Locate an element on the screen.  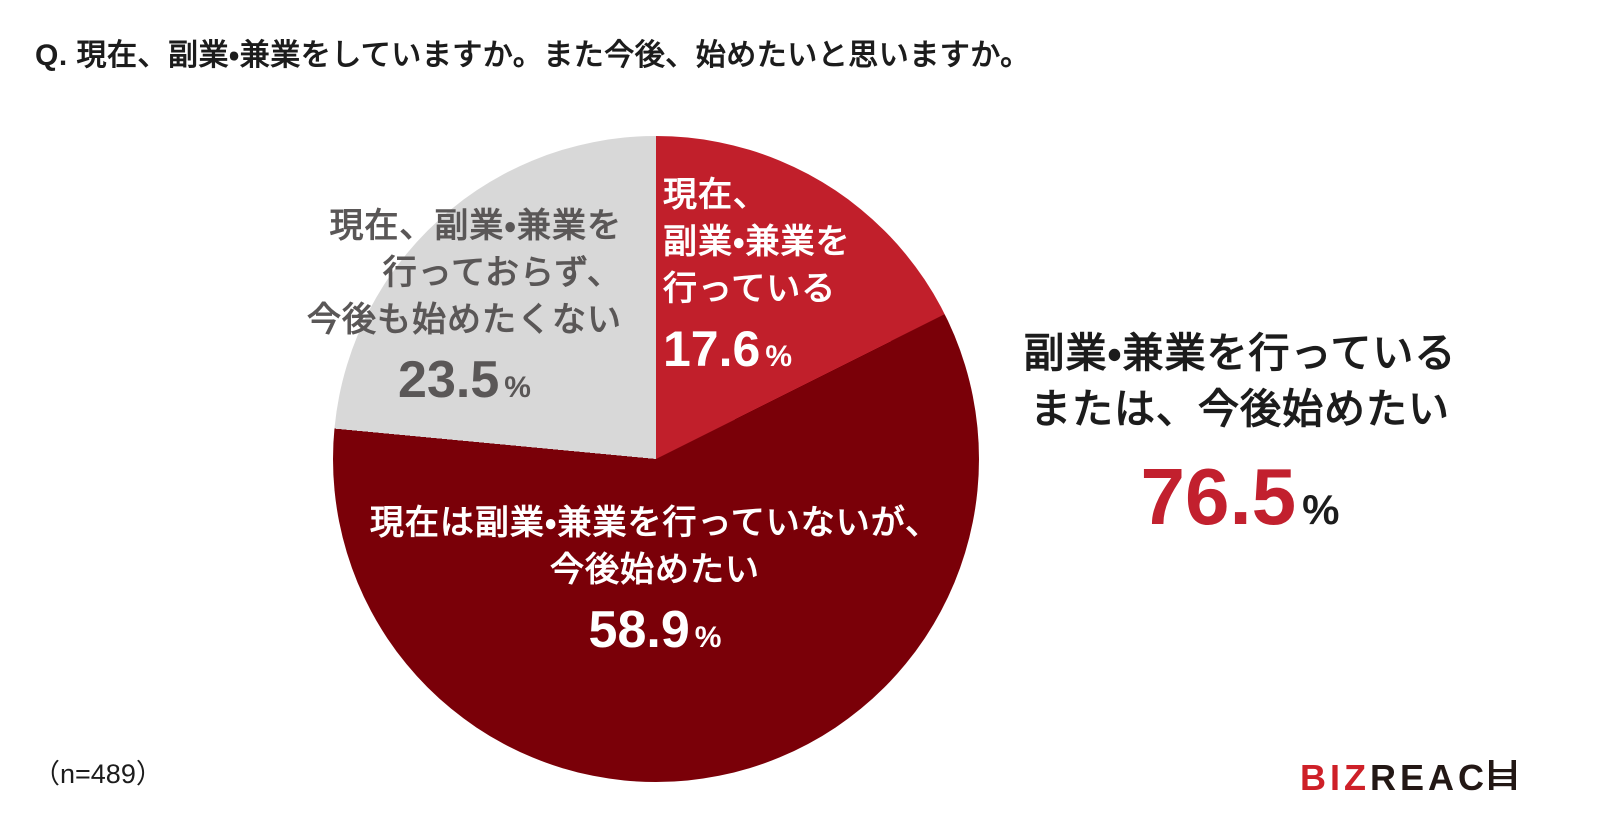
logo-text-reac: REAC is located at coordinates (1429, 777).